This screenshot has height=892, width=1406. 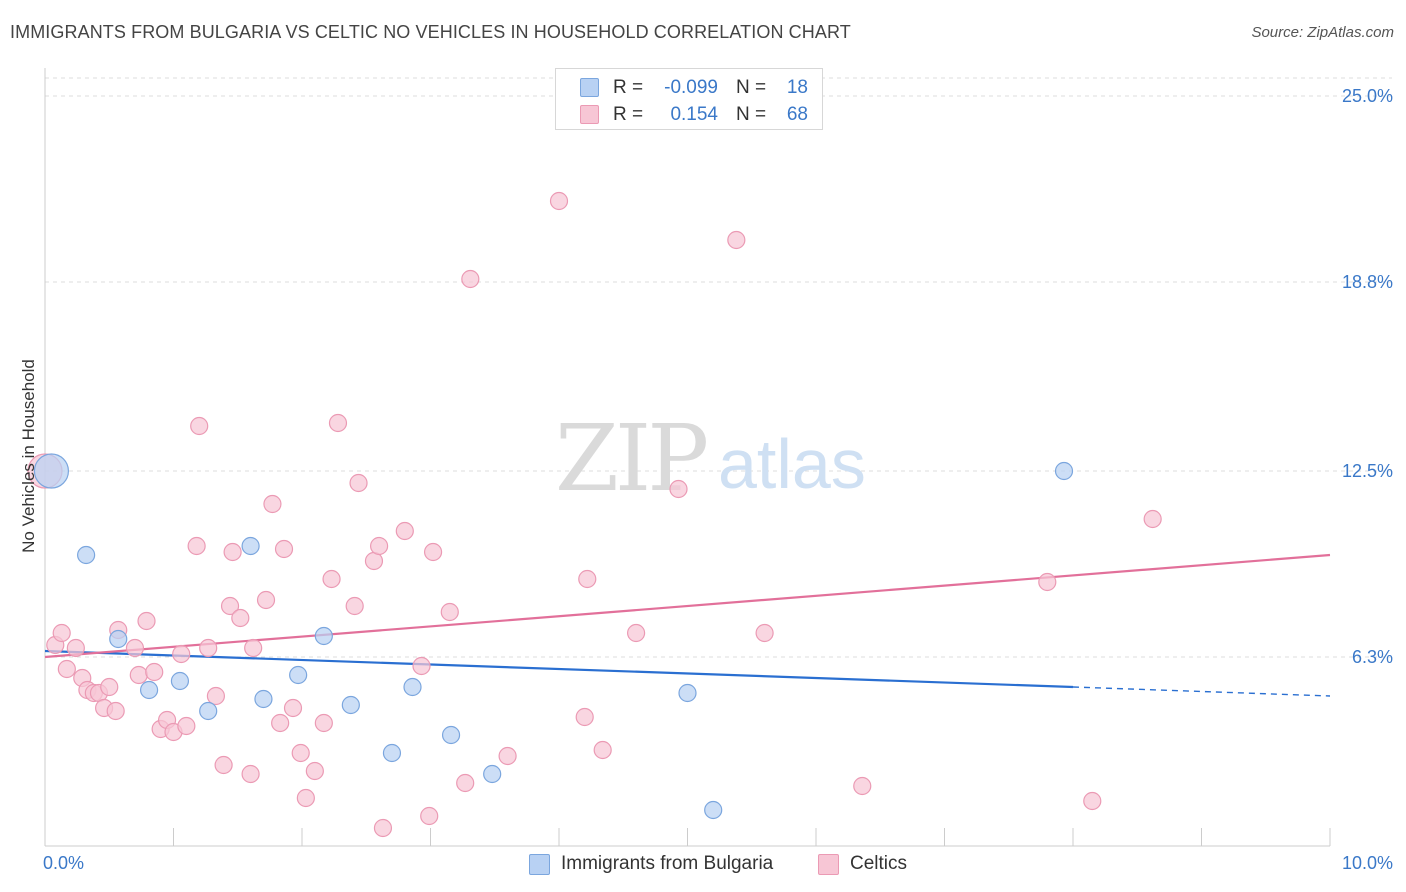 What do you see at coordinates (687, 606) in the screenshot?
I see `celtics-trend-line` at bounding box center [687, 606].